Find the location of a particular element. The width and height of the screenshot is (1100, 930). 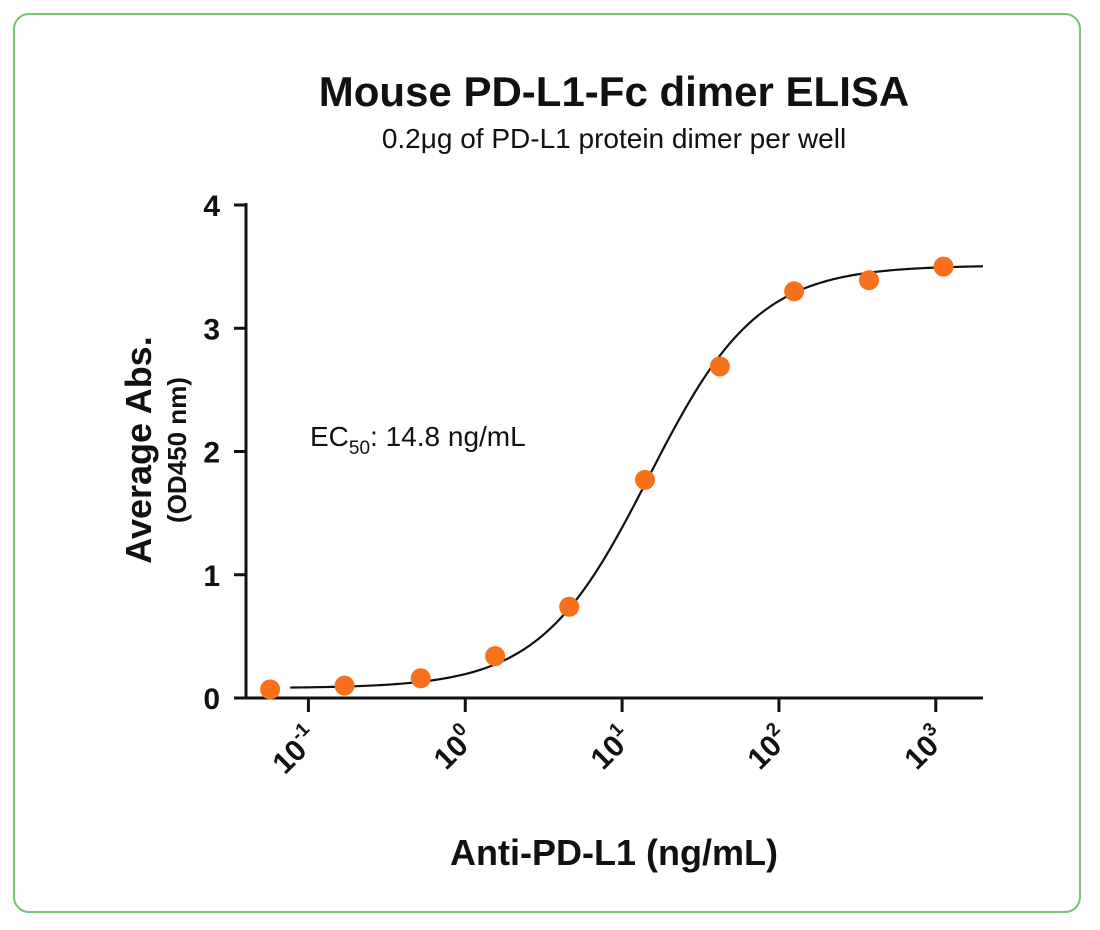

ec50-prefix: EC is located at coordinates (329, 436).